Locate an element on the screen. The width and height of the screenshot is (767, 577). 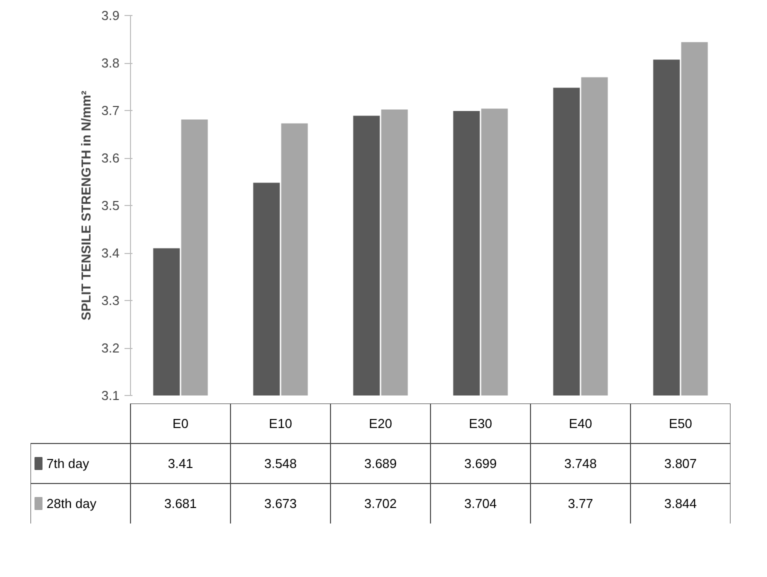
legend-label: 28th day is located at coordinates (71, 503).